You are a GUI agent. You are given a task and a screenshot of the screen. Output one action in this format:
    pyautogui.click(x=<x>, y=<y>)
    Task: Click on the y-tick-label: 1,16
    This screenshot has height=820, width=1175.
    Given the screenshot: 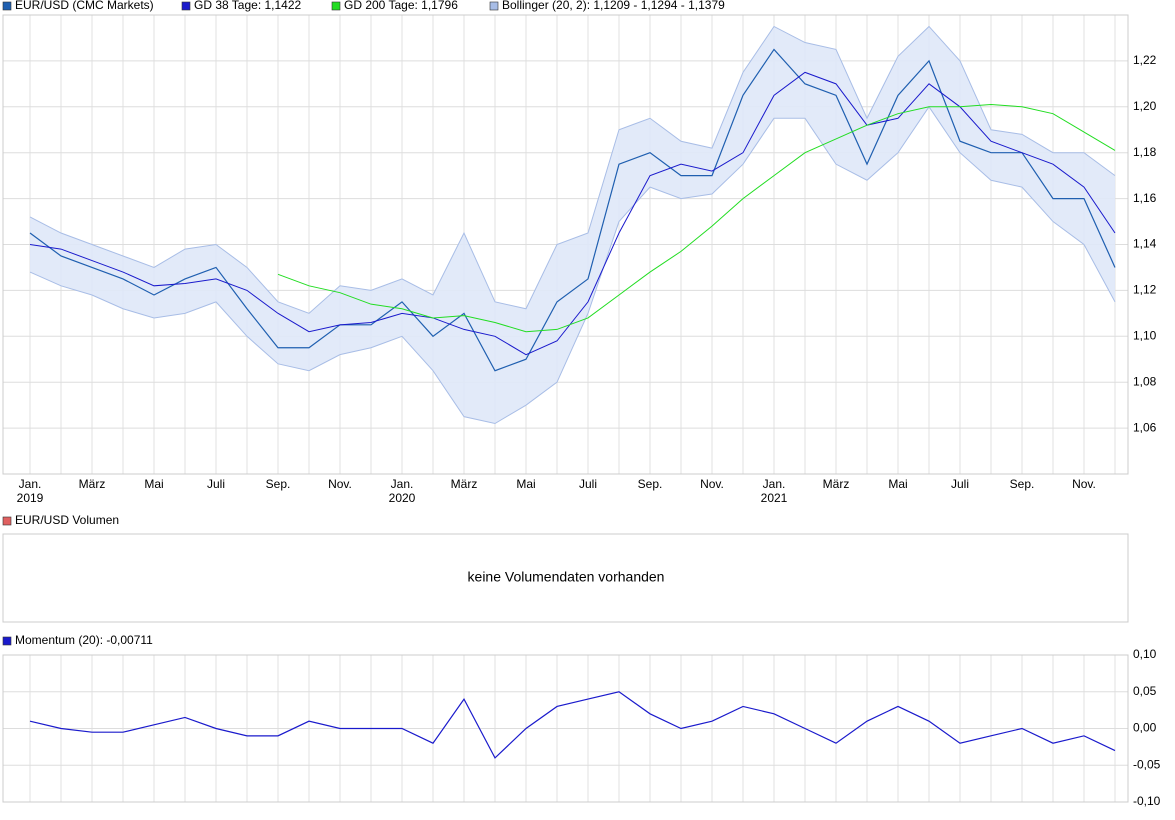 What is the action you would take?
    pyautogui.click(x=1145, y=198)
    